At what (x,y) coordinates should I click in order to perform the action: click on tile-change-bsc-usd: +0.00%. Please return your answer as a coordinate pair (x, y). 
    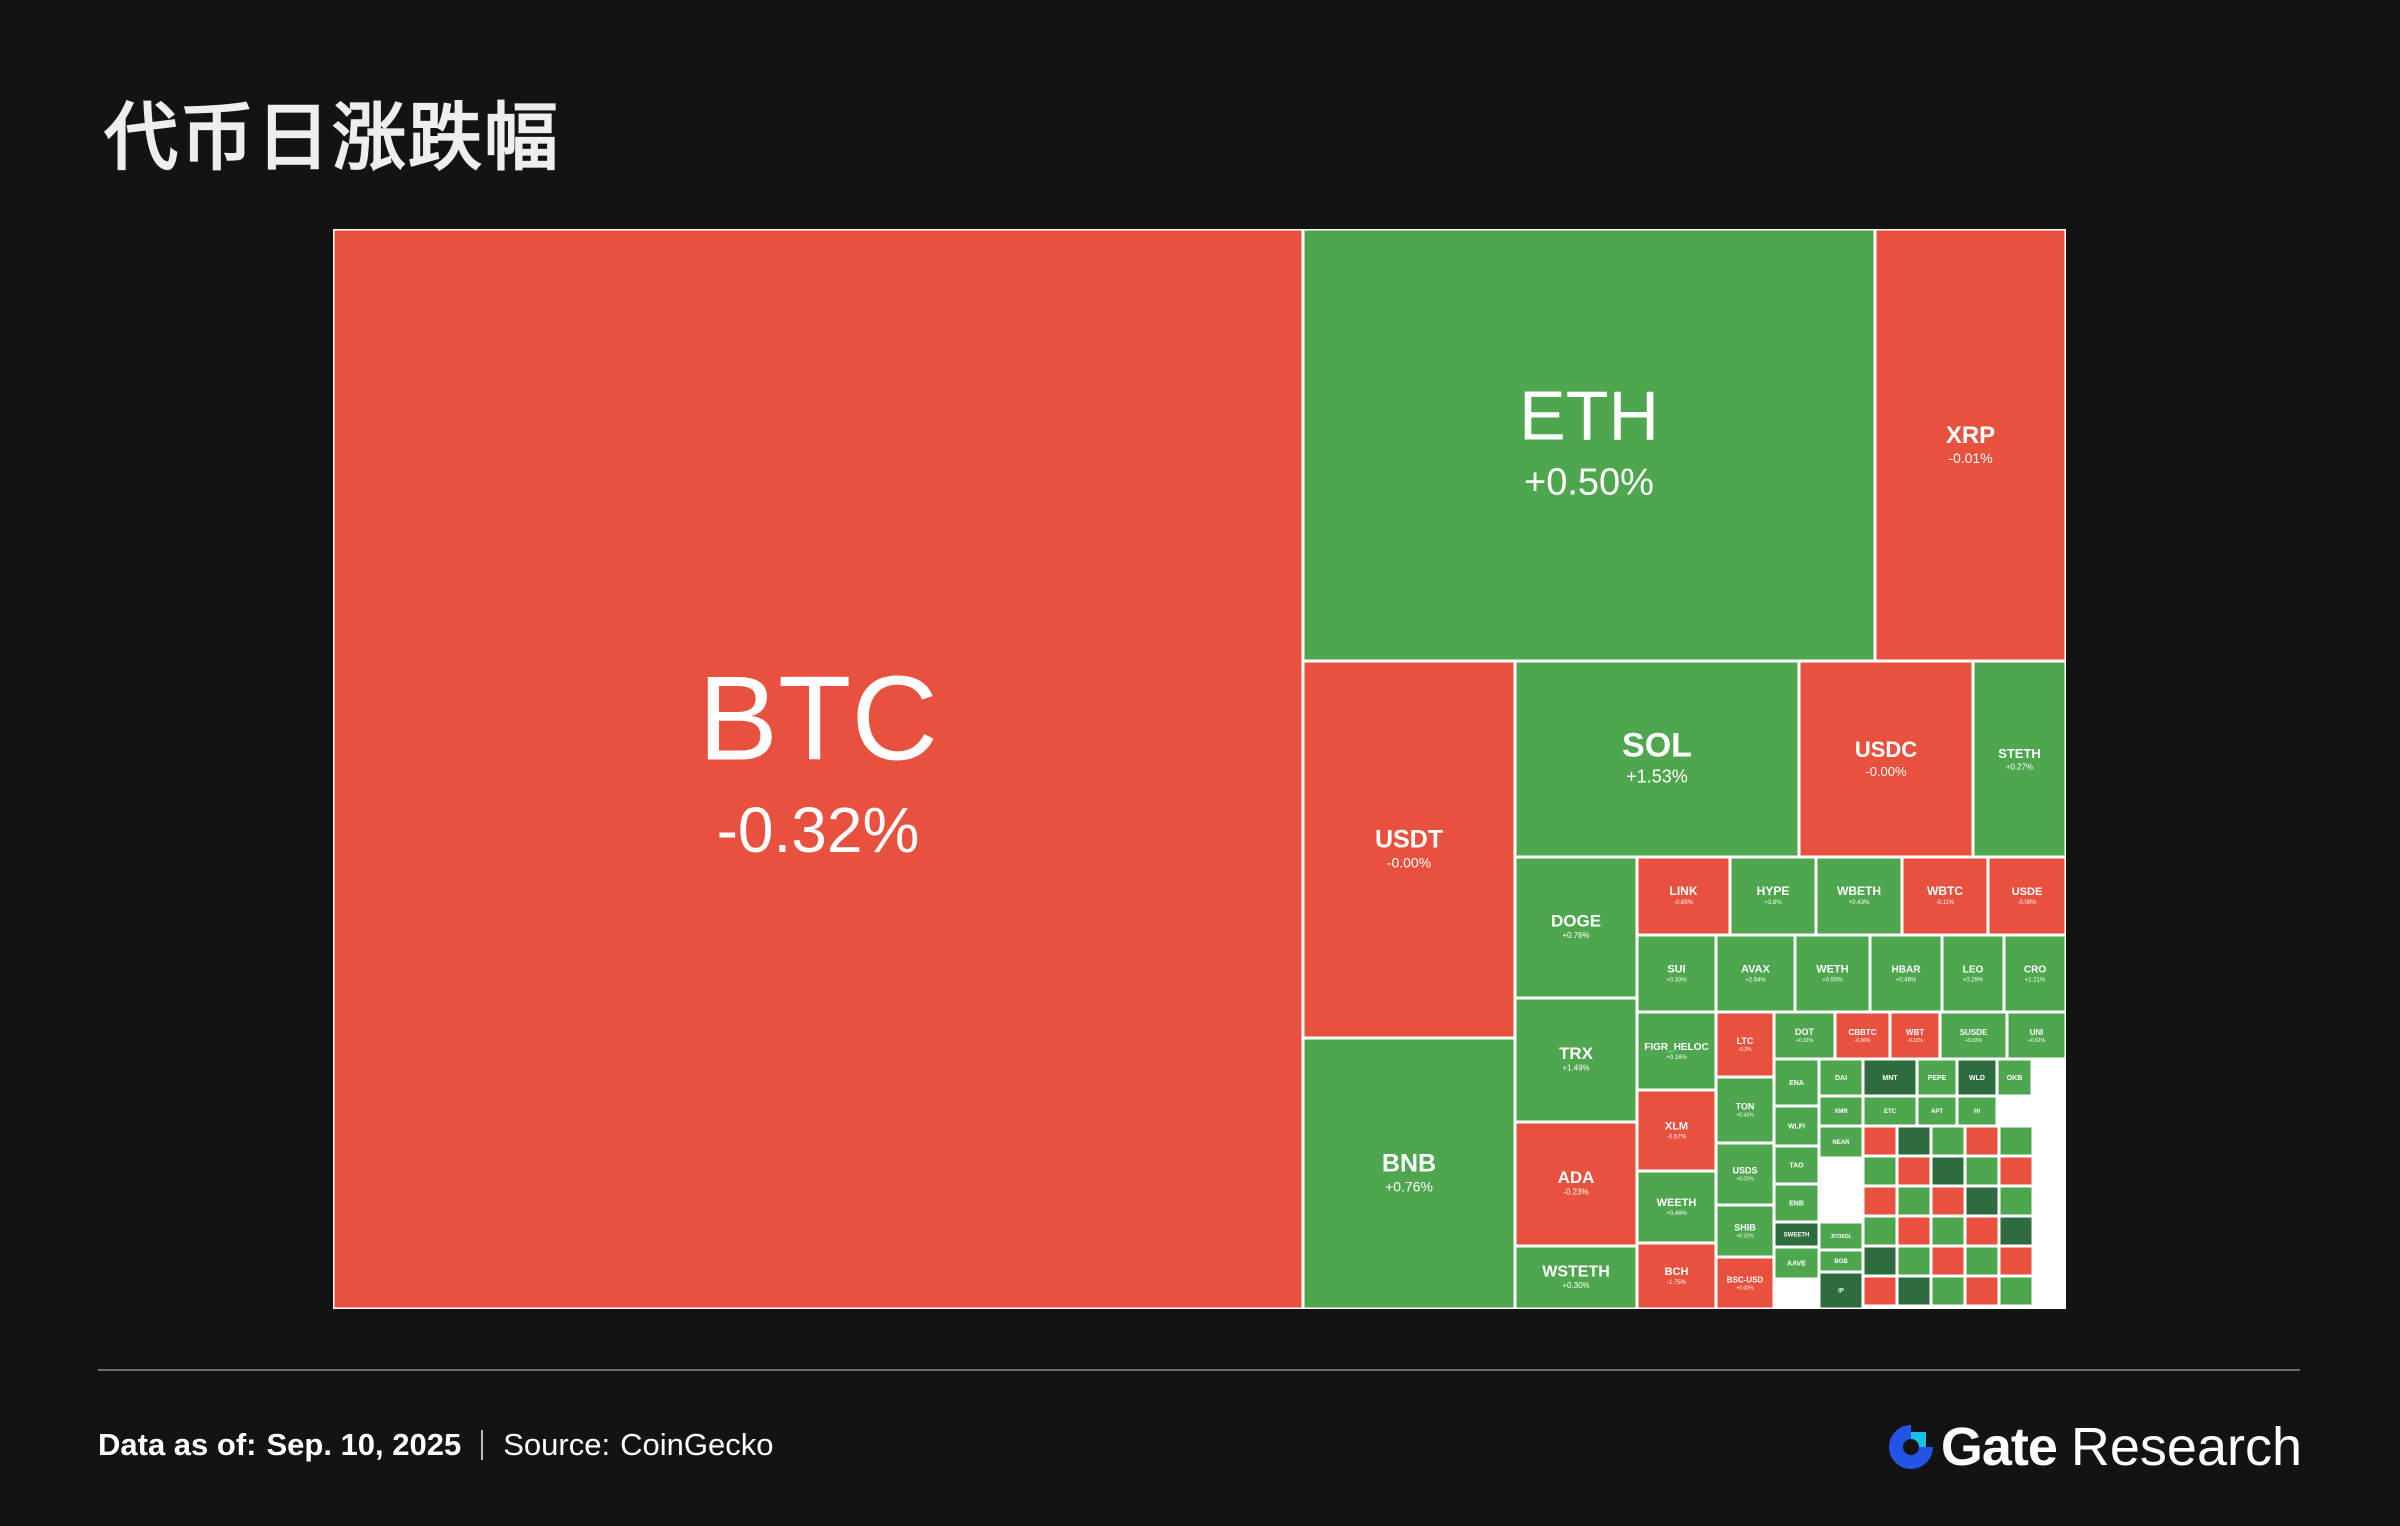
    Looking at the image, I should click on (1745, 1289).